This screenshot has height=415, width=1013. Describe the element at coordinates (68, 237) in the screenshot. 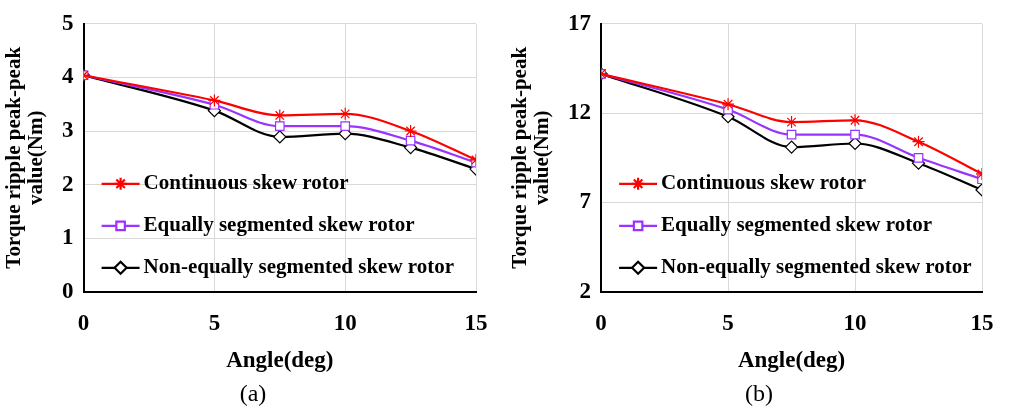

I see `y-tick-label: 1` at that location.